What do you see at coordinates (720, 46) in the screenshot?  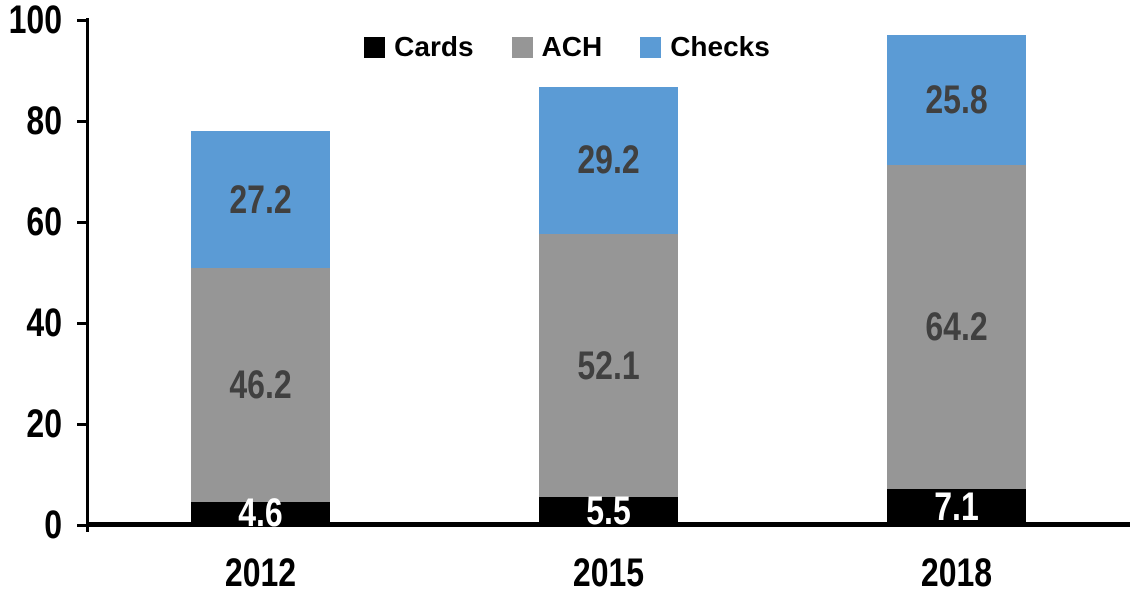 I see `legend-label: Checks` at bounding box center [720, 46].